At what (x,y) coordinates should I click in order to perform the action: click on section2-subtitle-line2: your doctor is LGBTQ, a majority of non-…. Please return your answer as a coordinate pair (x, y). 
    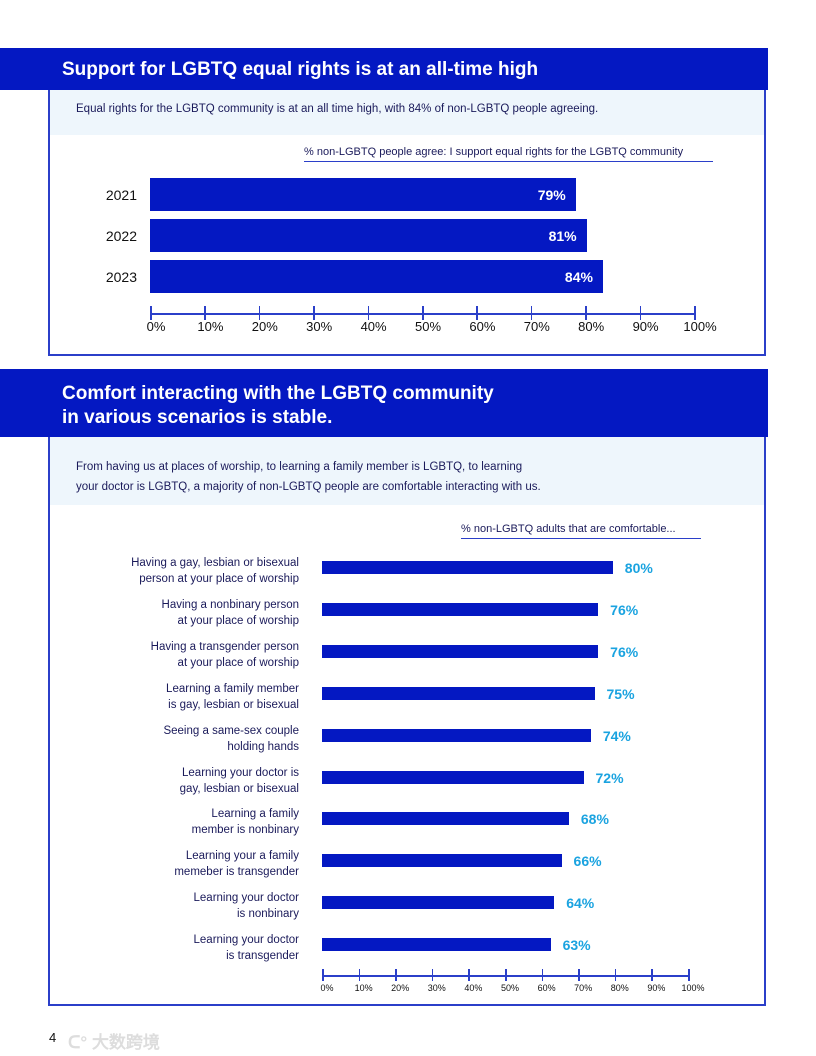
    Looking at the image, I should click on (308, 487).